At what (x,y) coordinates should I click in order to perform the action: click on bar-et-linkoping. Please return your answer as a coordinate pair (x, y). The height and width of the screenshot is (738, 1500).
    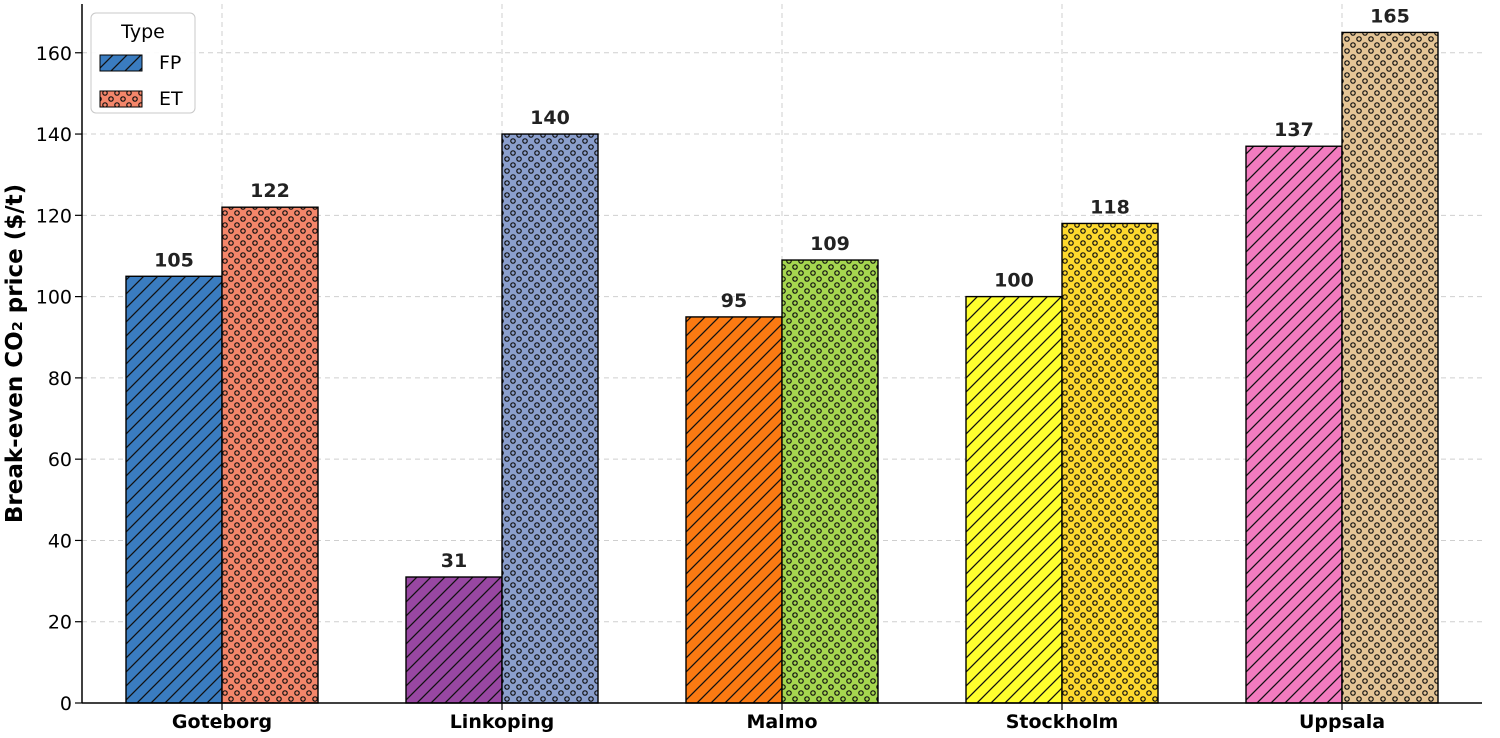
    Looking at the image, I should click on (550, 418).